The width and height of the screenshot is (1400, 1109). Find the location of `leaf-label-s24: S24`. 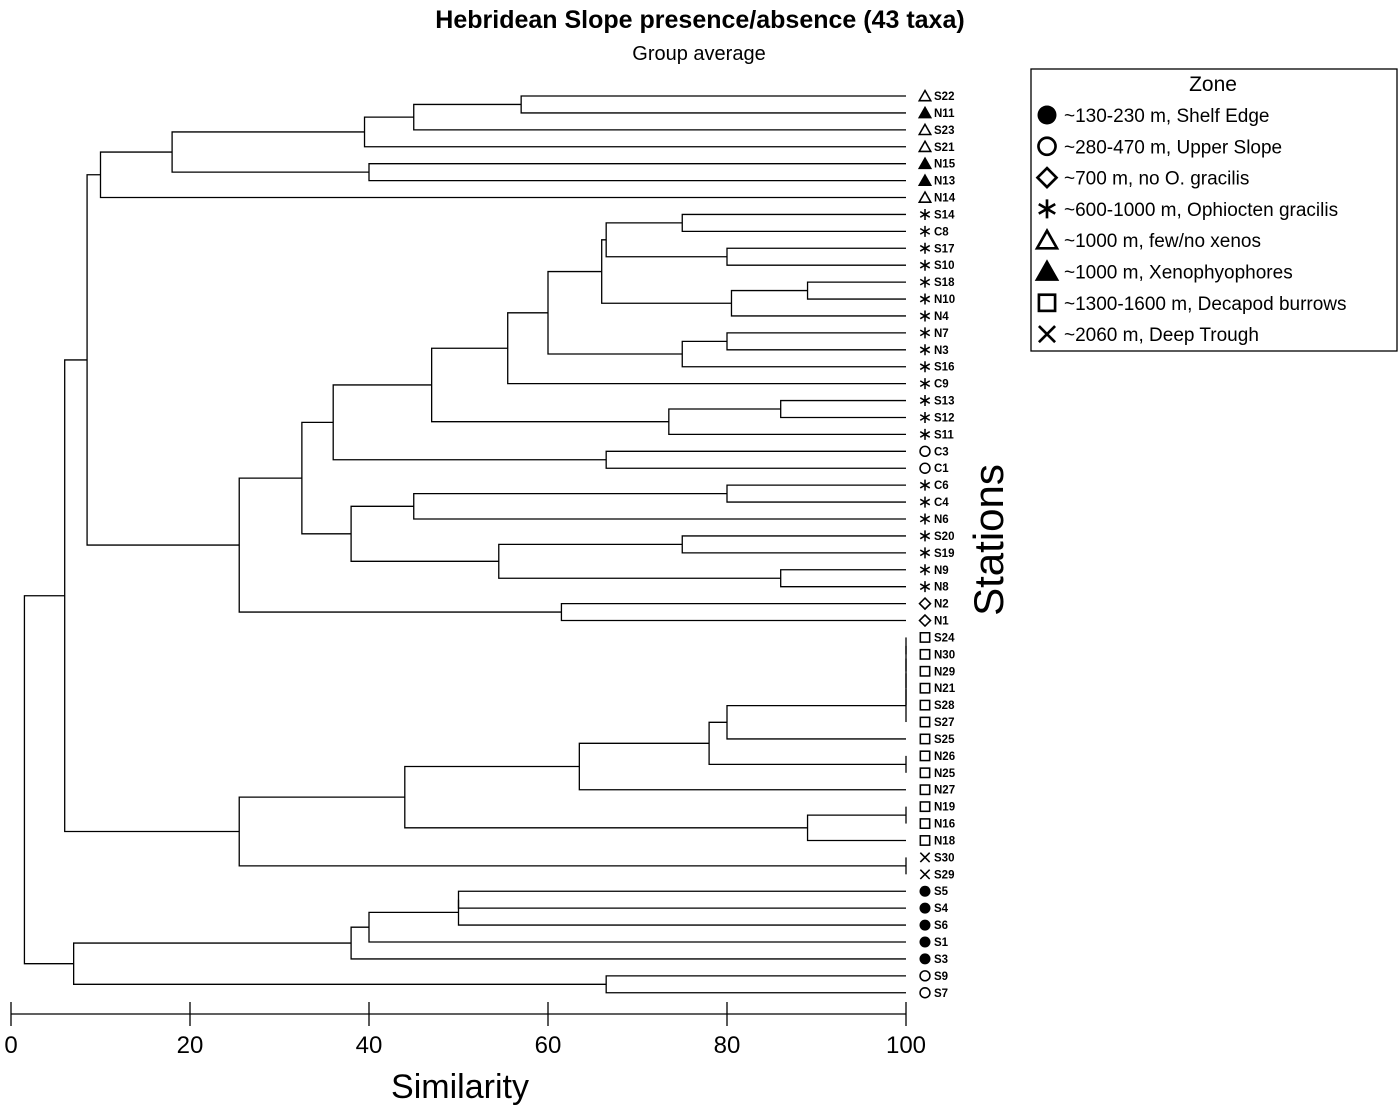

leaf-label-s24: S24 is located at coordinates (944, 638).